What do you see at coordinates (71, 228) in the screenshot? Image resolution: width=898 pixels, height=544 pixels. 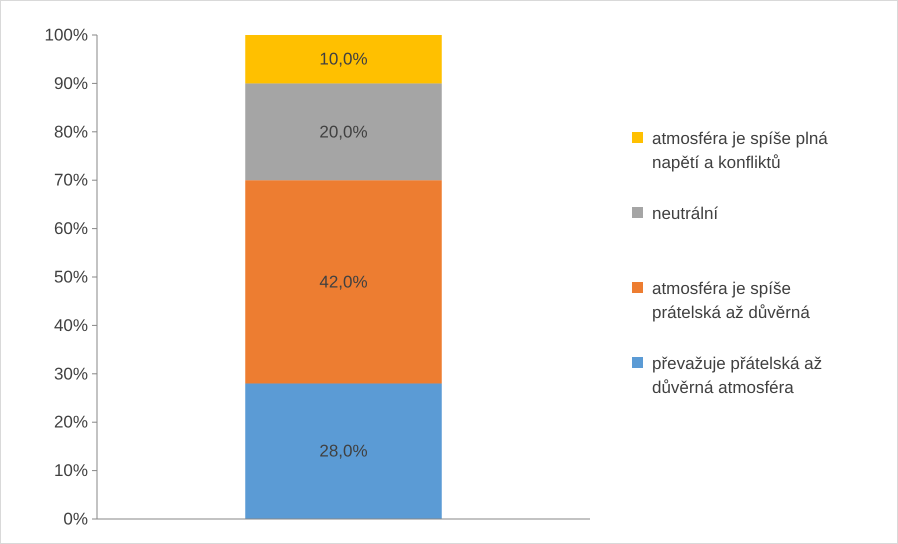 I see `y-tick-label: 60%` at bounding box center [71, 228].